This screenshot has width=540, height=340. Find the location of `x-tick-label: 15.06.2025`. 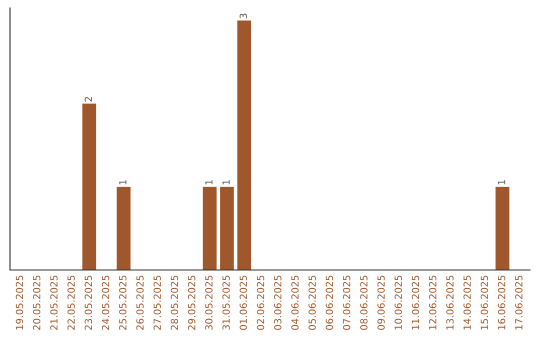

x-tick-label: 15.06.2025 is located at coordinates (484, 303).